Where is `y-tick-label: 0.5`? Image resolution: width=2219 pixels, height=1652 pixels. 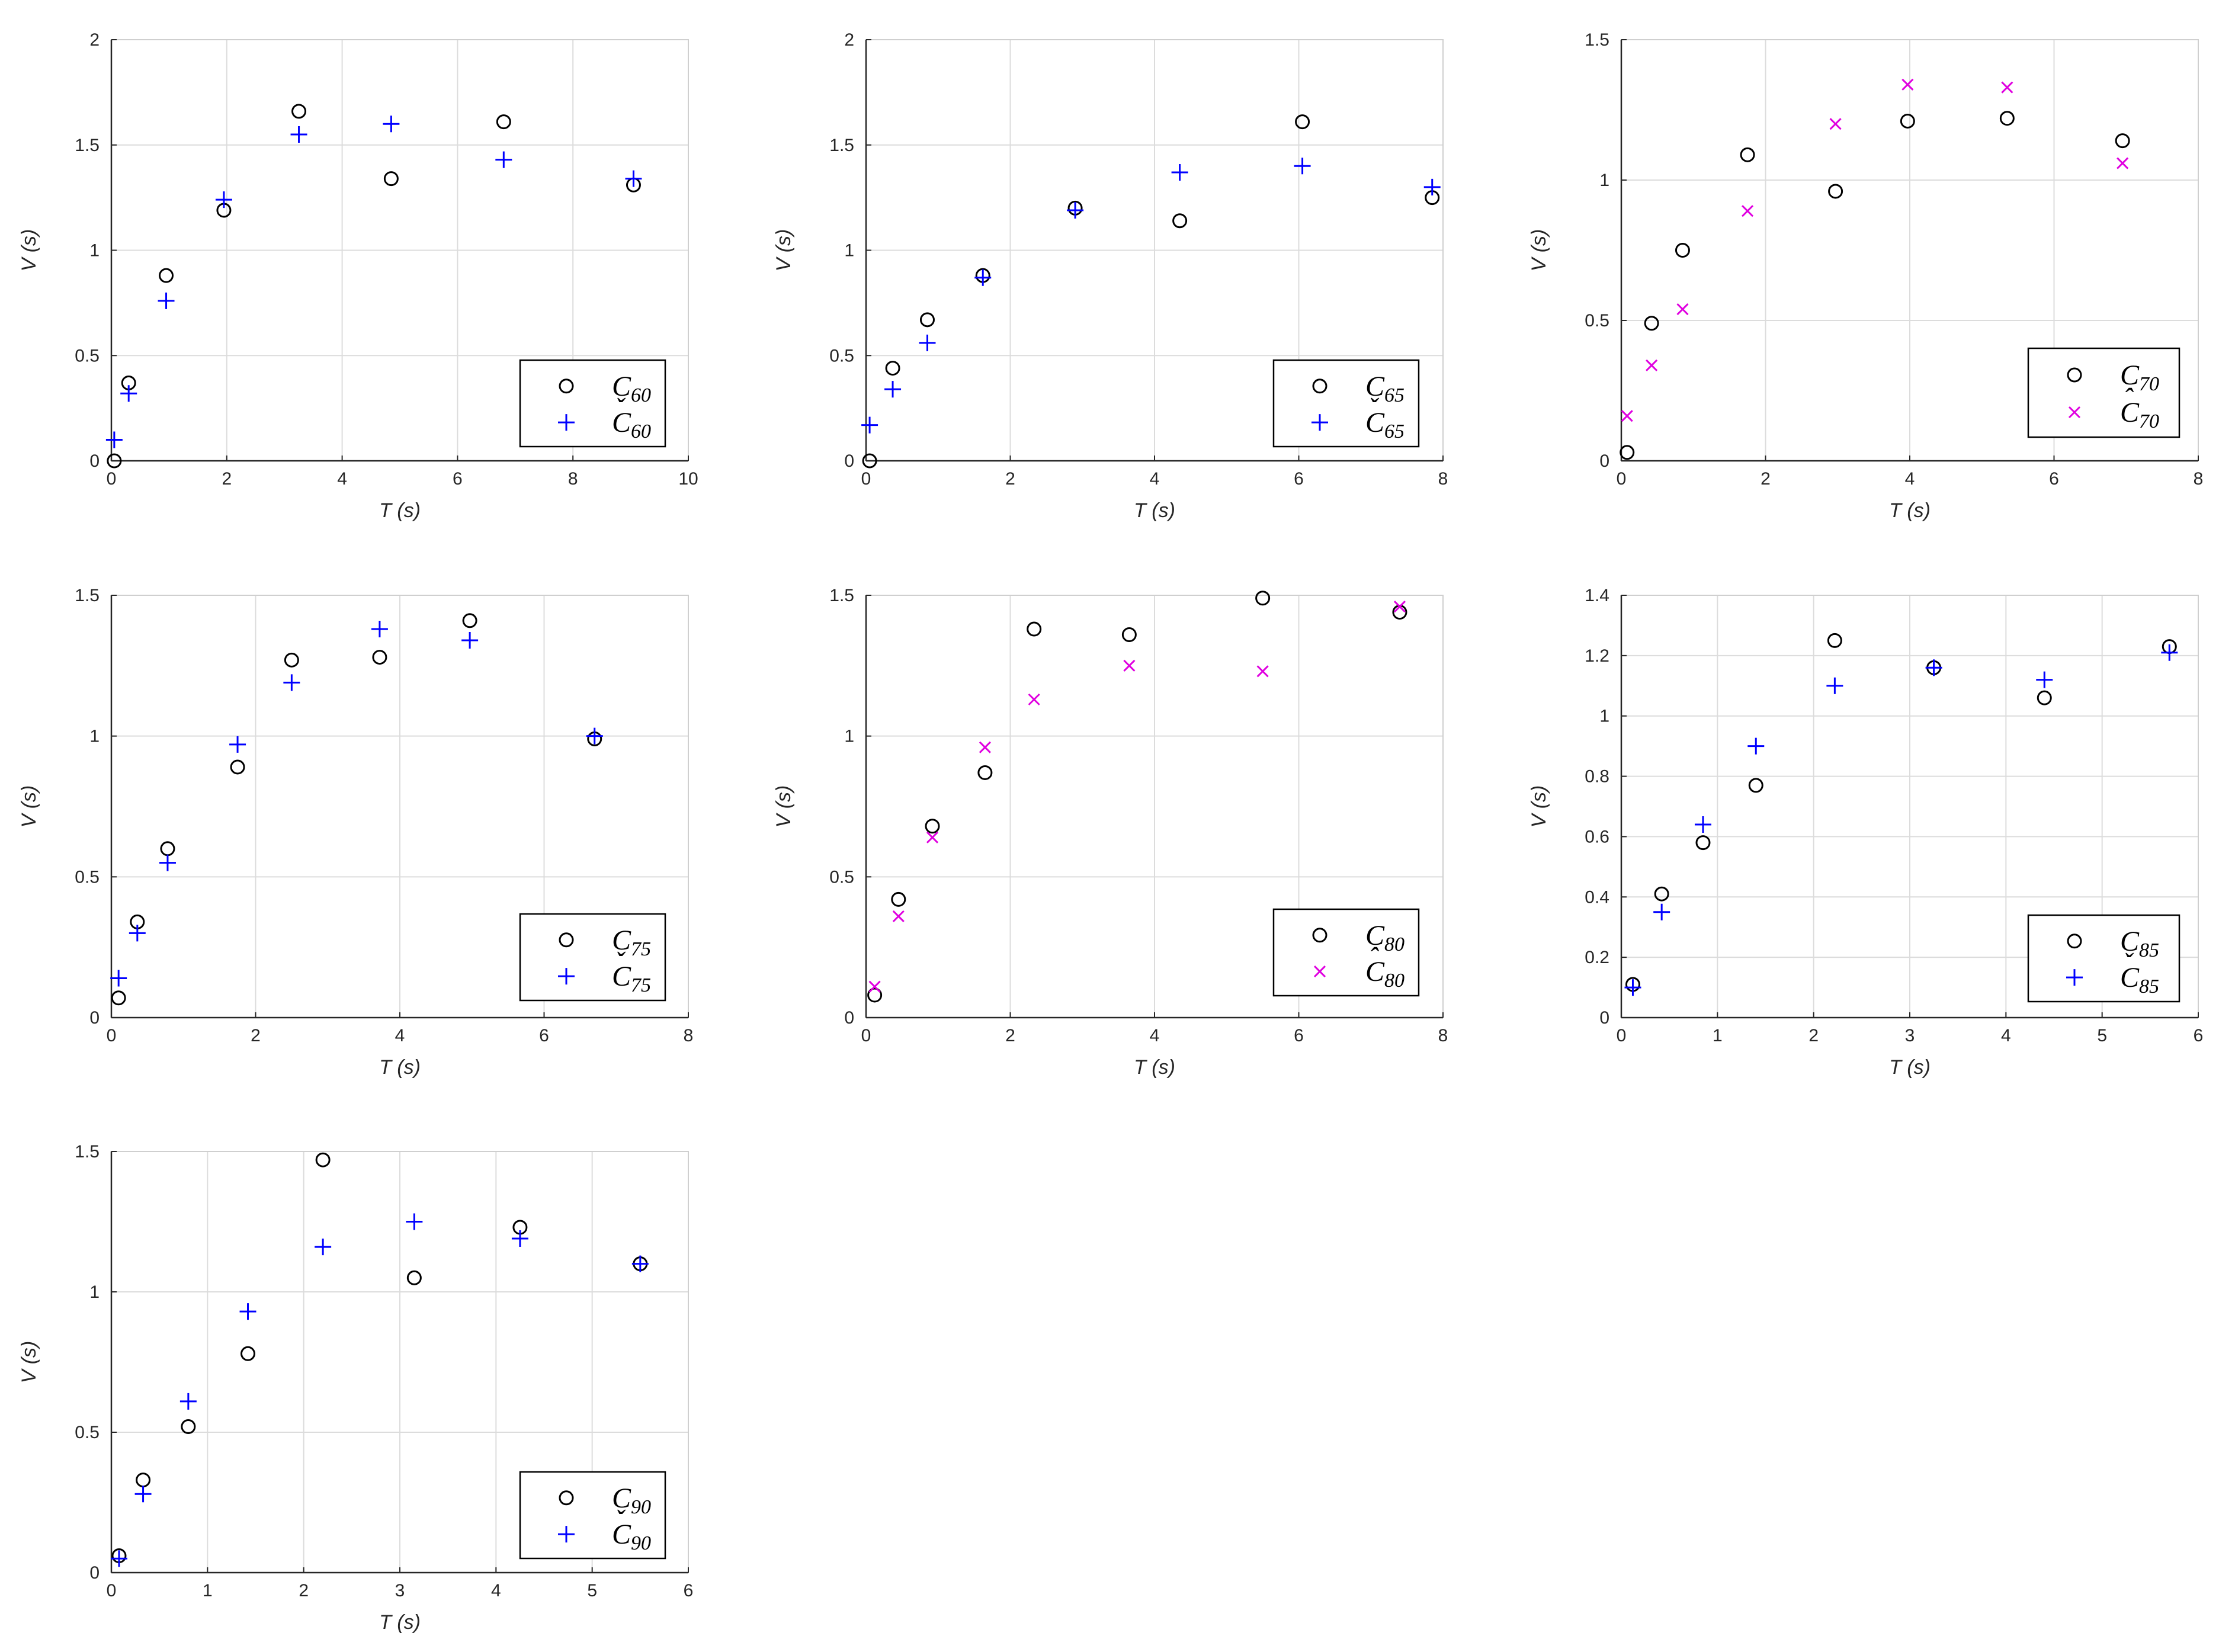
y-tick-label: 0.5 is located at coordinates (87, 1432).